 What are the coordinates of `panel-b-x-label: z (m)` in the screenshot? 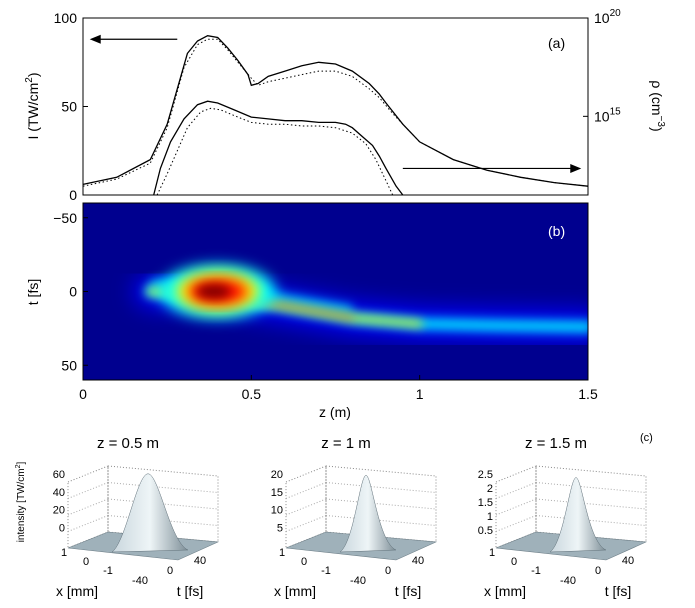 It's located at (335, 412).